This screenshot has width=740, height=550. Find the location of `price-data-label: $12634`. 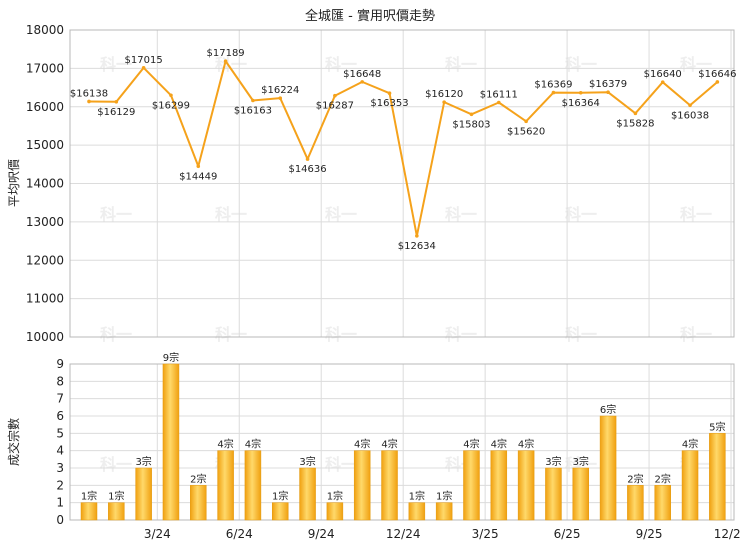

price-data-label: $12634 is located at coordinates (417, 246).